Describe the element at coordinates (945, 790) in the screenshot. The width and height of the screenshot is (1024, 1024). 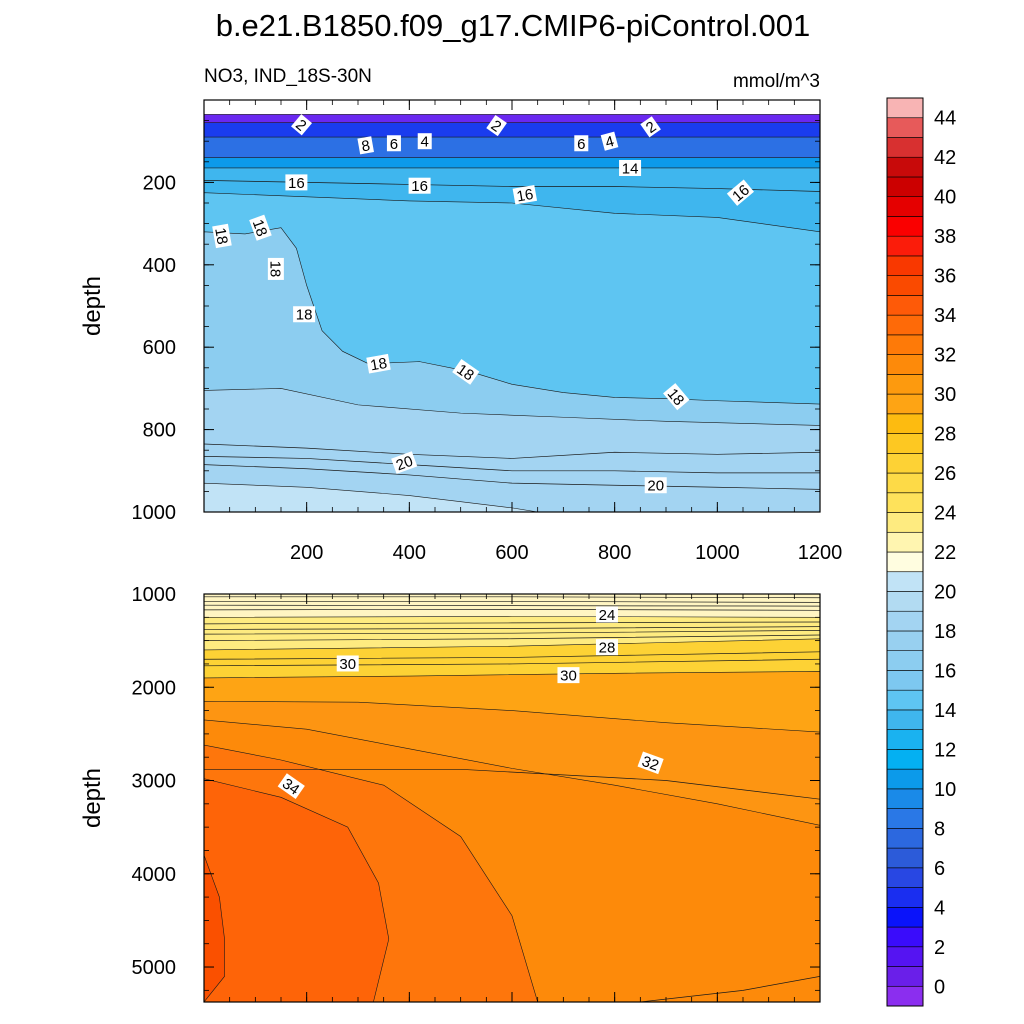
I see `colorbar-label: 10` at that location.